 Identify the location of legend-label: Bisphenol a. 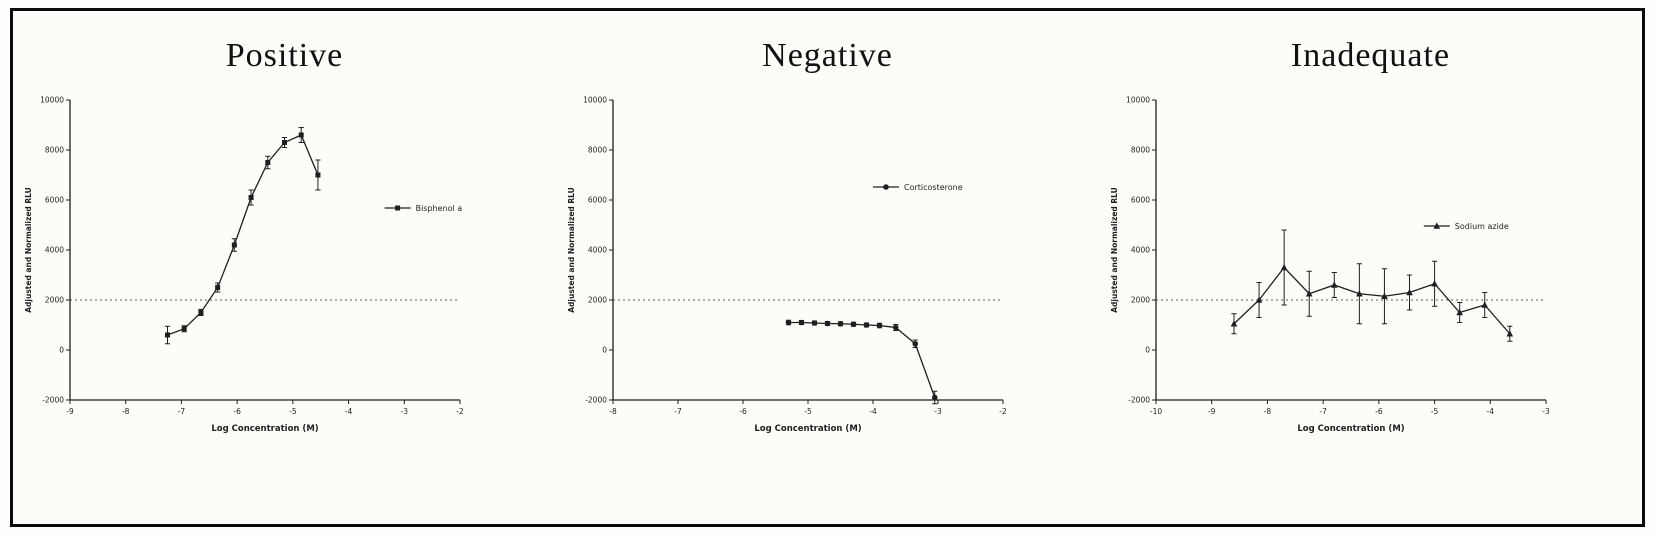
(438, 208).